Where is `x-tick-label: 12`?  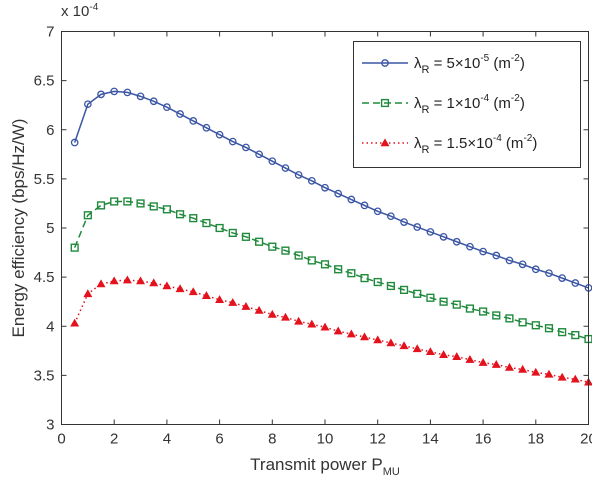
x-tick-label: 12 is located at coordinates (377, 439).